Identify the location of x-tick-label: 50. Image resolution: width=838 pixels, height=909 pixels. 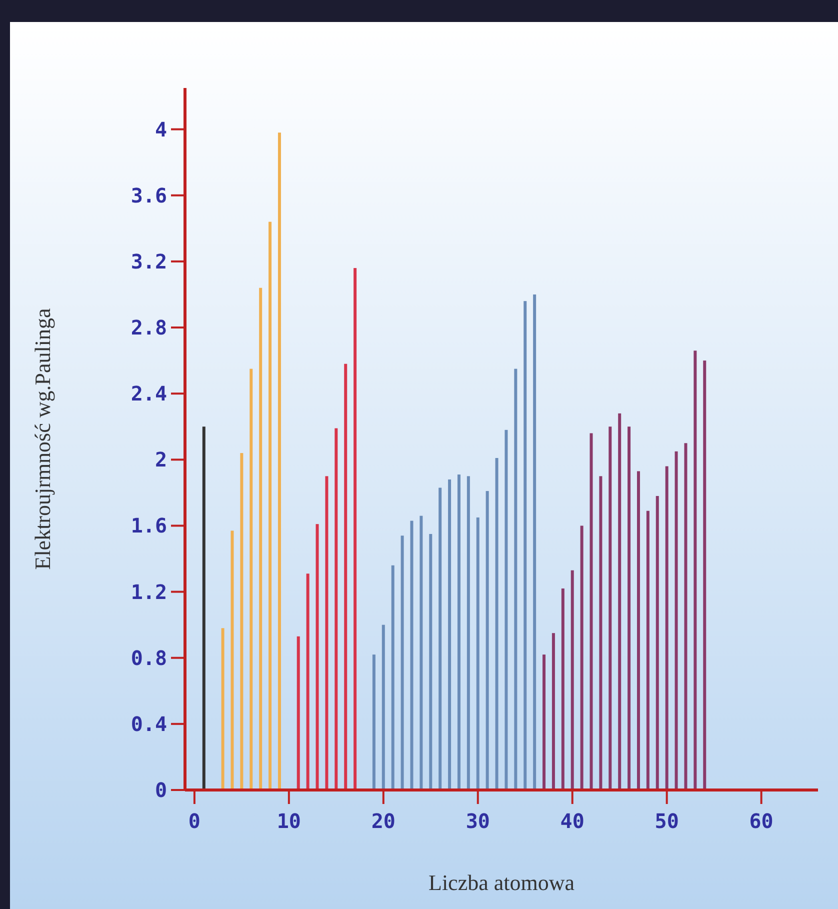
(666, 821).